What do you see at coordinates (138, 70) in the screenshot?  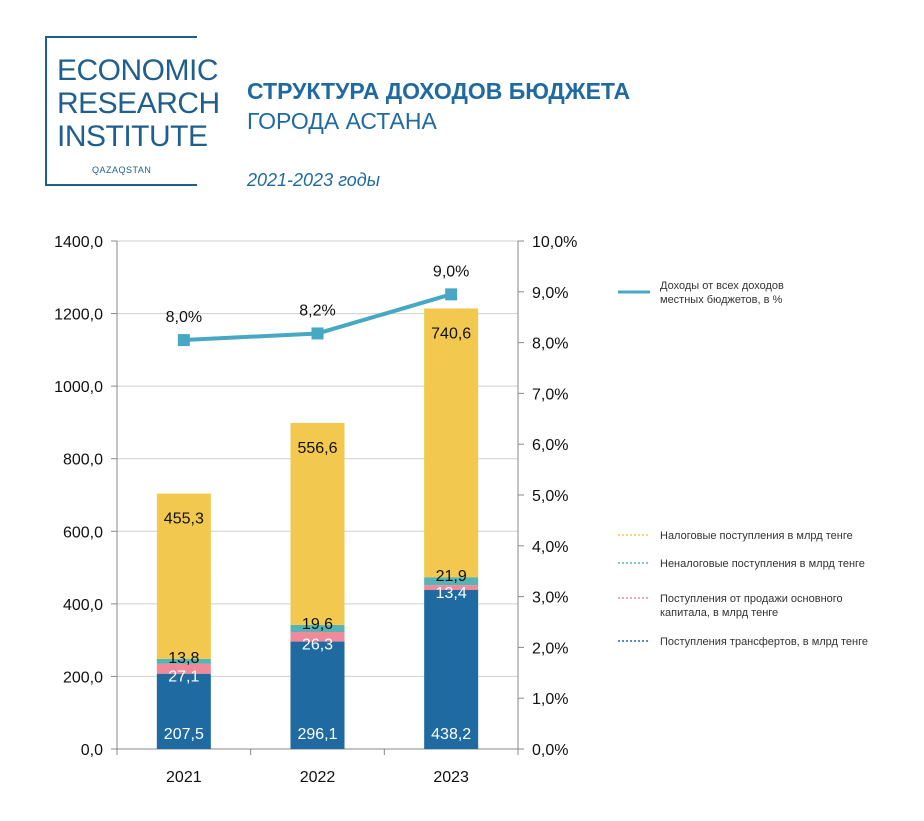 I see `logo-line-1: ECONOMIC` at bounding box center [138, 70].